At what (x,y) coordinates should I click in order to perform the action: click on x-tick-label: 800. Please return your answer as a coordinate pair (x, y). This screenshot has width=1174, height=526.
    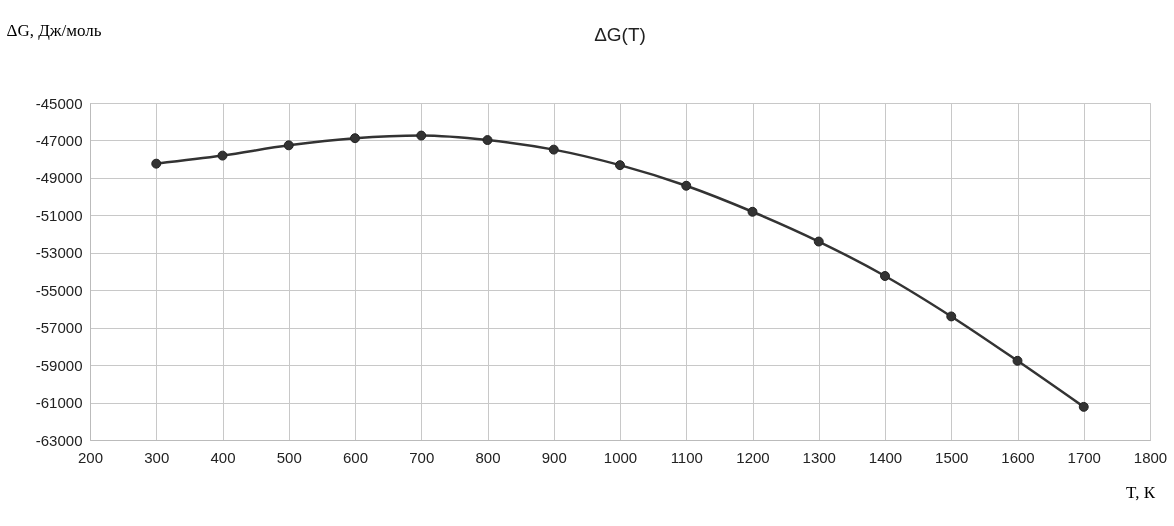
    Looking at the image, I should click on (488, 457).